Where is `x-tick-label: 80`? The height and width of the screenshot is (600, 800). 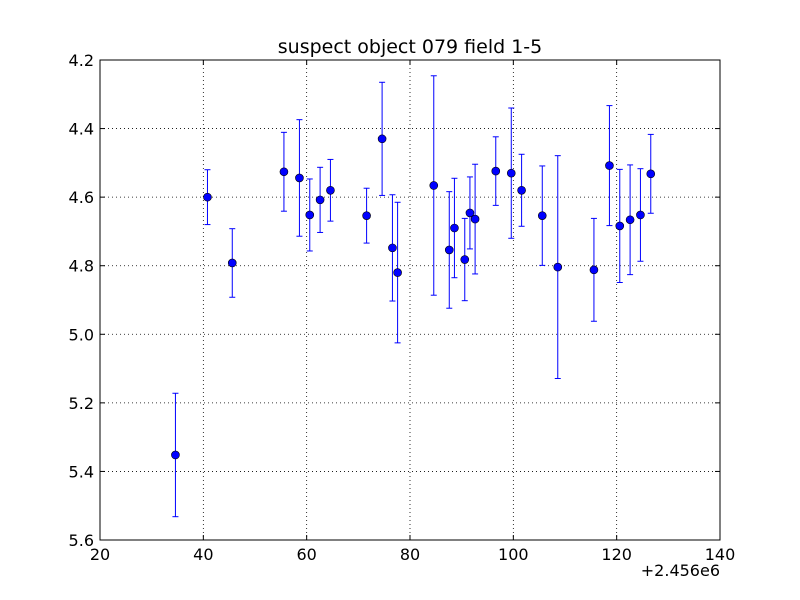 x-tick-label: 80 is located at coordinates (410, 554).